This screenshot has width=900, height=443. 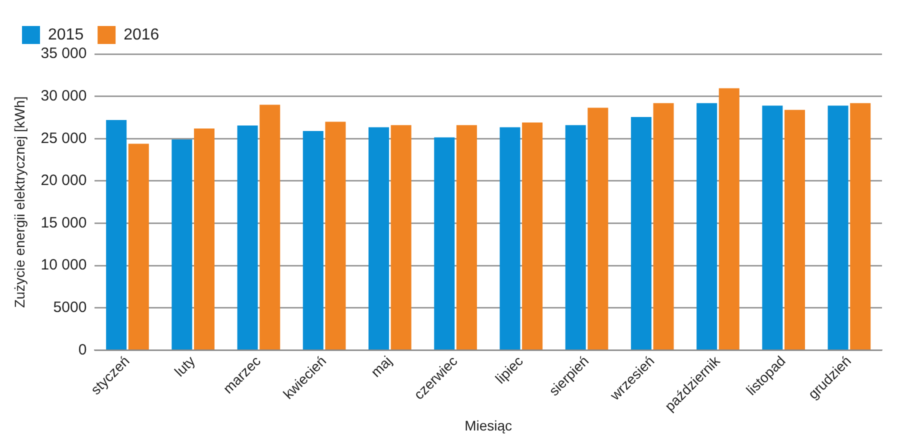 What do you see at coordinates (63, 138) in the screenshot?
I see `y-tick-label: 25 000` at bounding box center [63, 138].